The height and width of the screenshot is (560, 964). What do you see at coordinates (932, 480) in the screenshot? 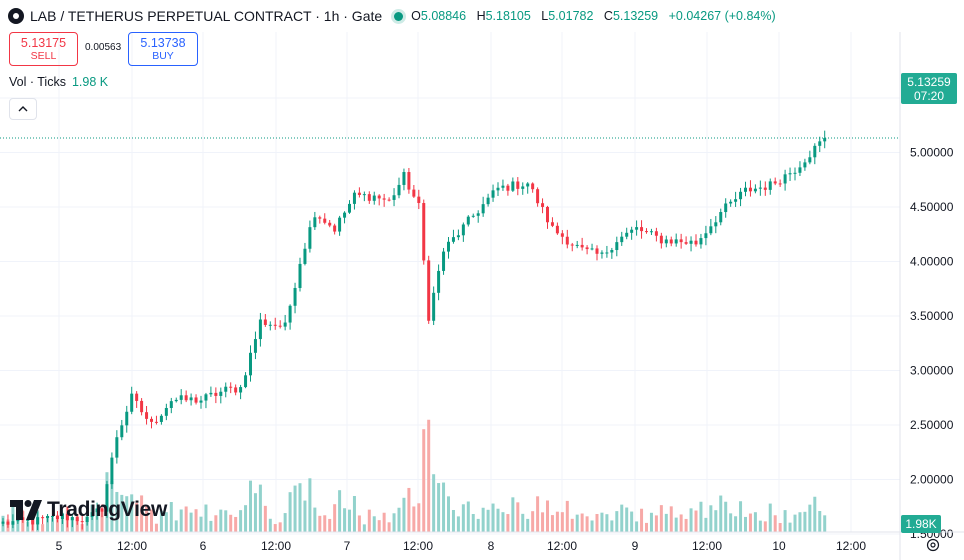
I see `y-tick-label: 2.00000` at bounding box center [932, 480].